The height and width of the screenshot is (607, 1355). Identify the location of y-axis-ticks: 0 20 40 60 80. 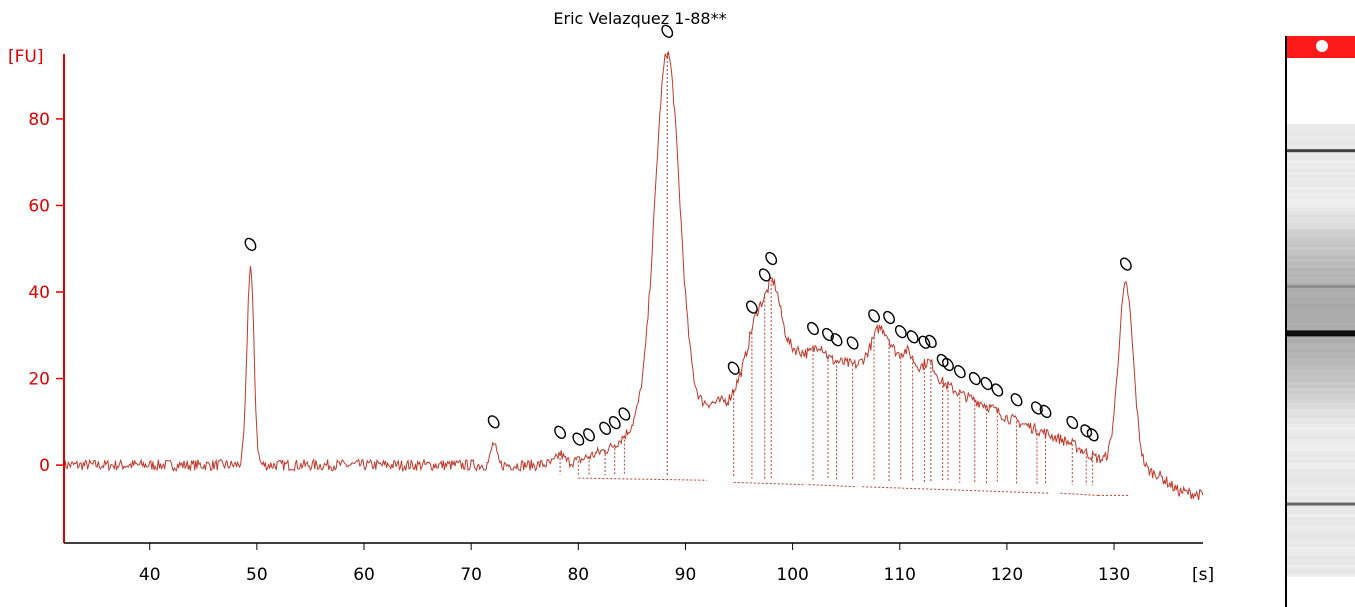
(46, 293).